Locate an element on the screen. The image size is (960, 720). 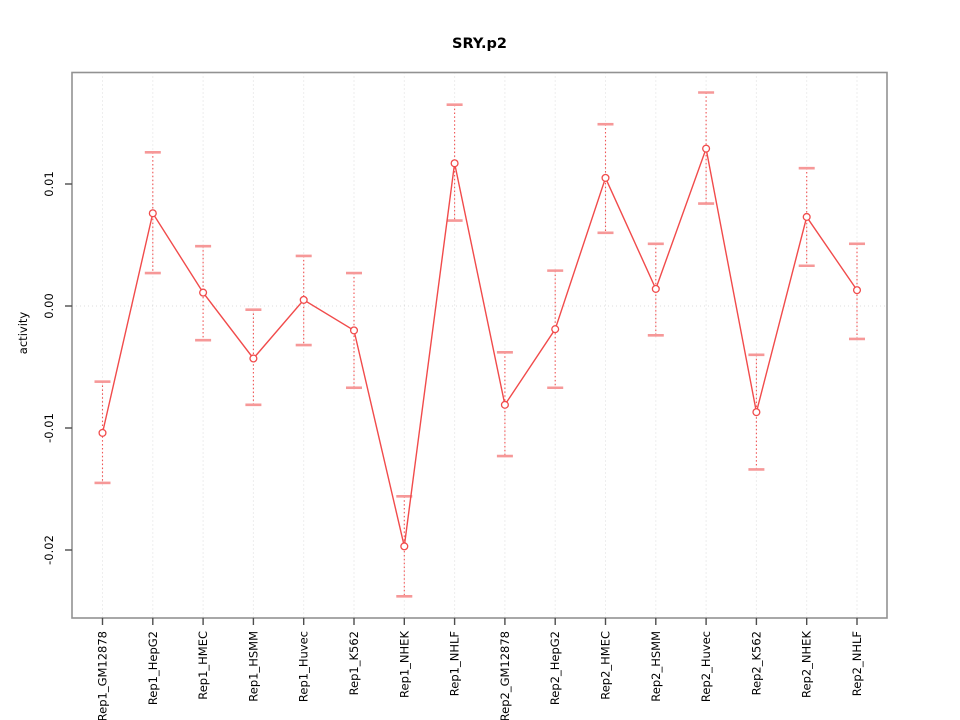
x-tick-label: Rep2_HMEC is located at coordinates (606, 665).